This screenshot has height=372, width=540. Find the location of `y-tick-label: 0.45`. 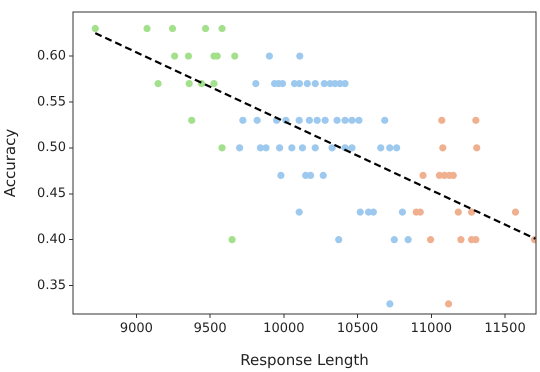

y-tick-label: 0.45 is located at coordinates (51, 194).